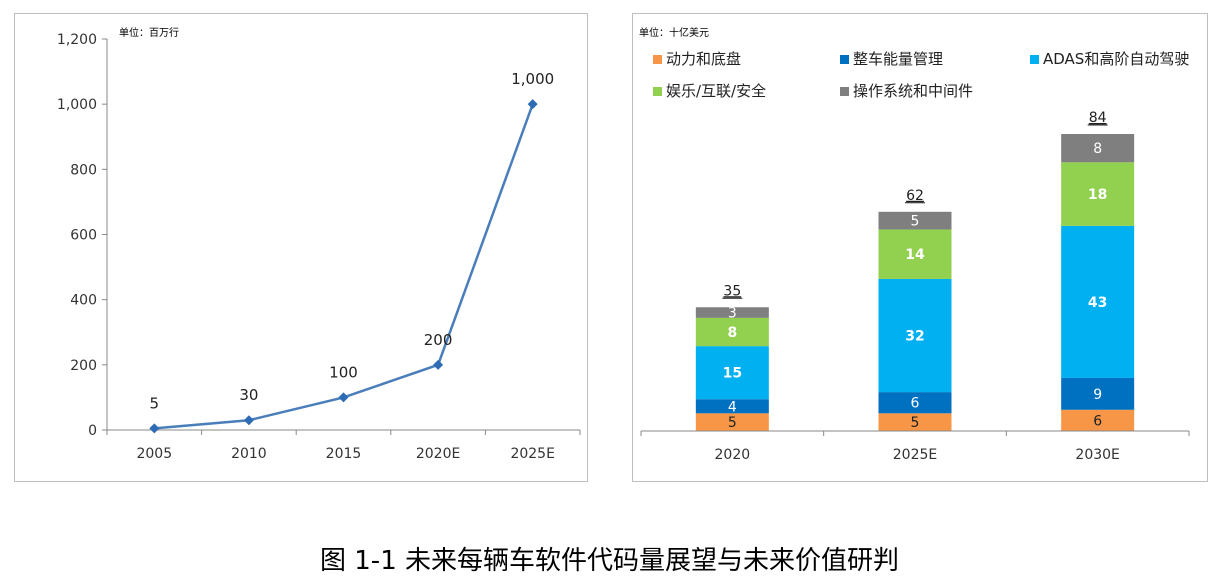 The height and width of the screenshot is (584, 1219). What do you see at coordinates (249, 454) in the screenshot?
I see `x-tick-label: 2010` at bounding box center [249, 454].